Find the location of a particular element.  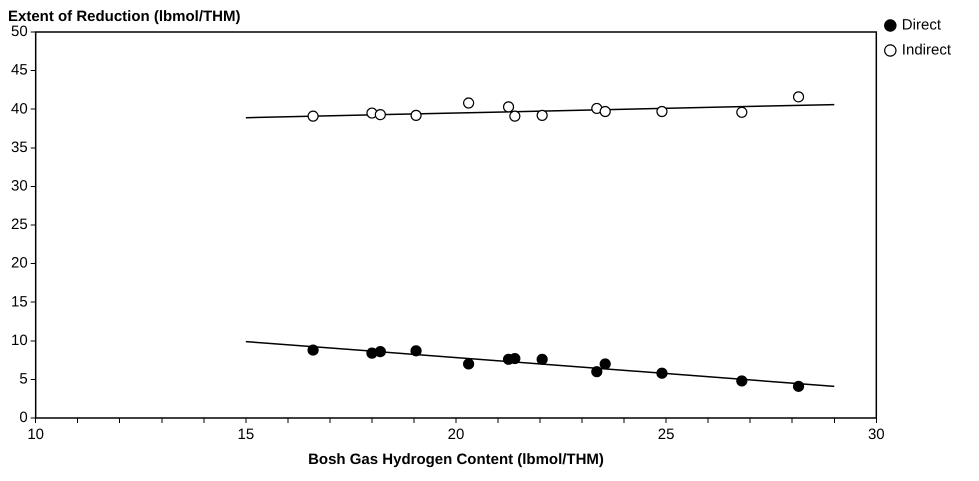

x-tick-label: 25 is located at coordinates (666, 435).